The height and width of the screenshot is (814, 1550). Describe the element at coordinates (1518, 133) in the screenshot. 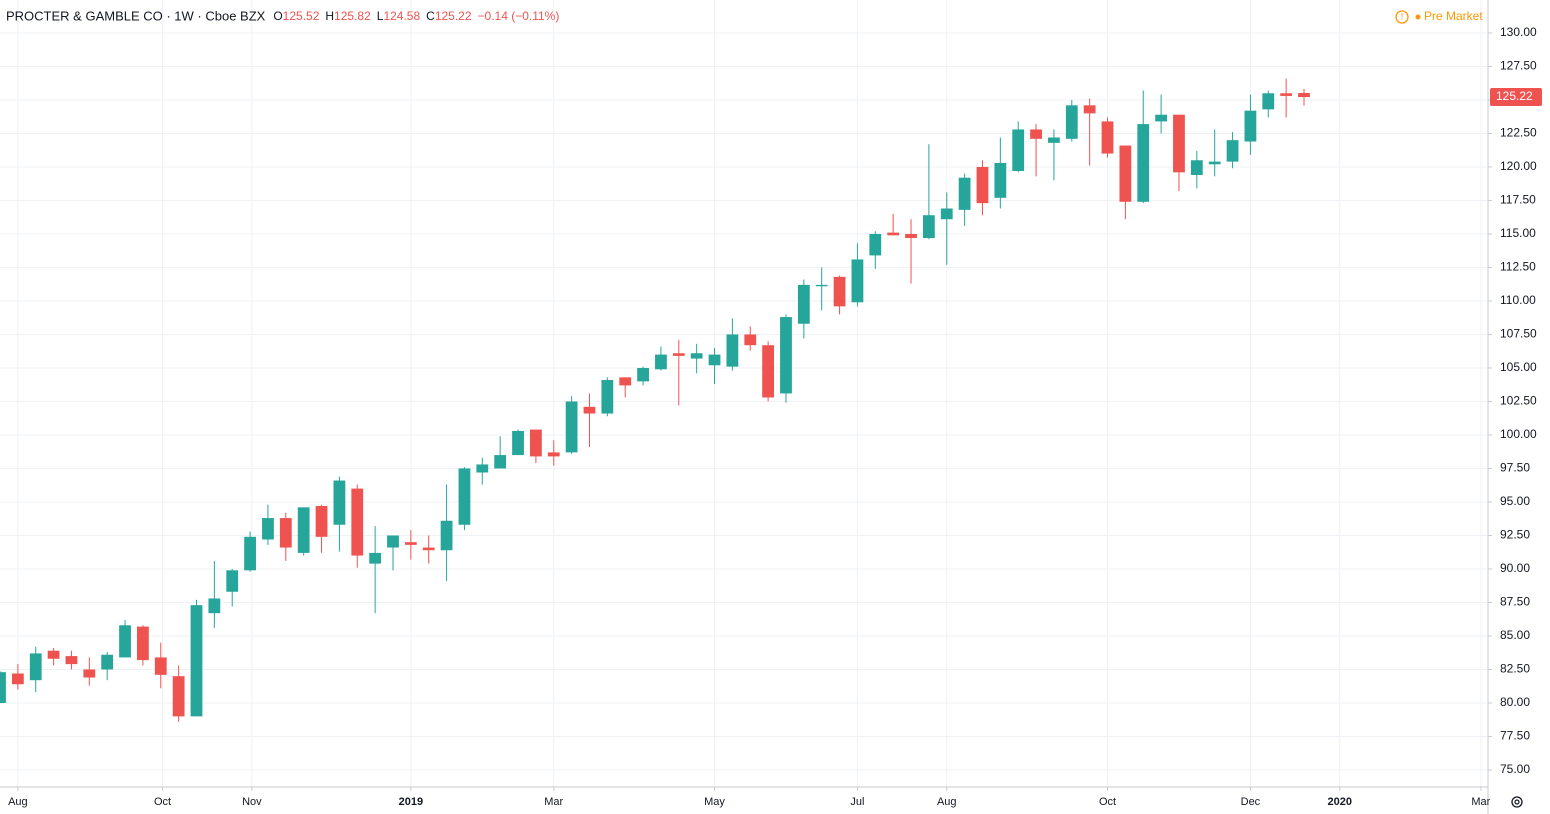

I see `y-tick-label: 122.50` at that location.